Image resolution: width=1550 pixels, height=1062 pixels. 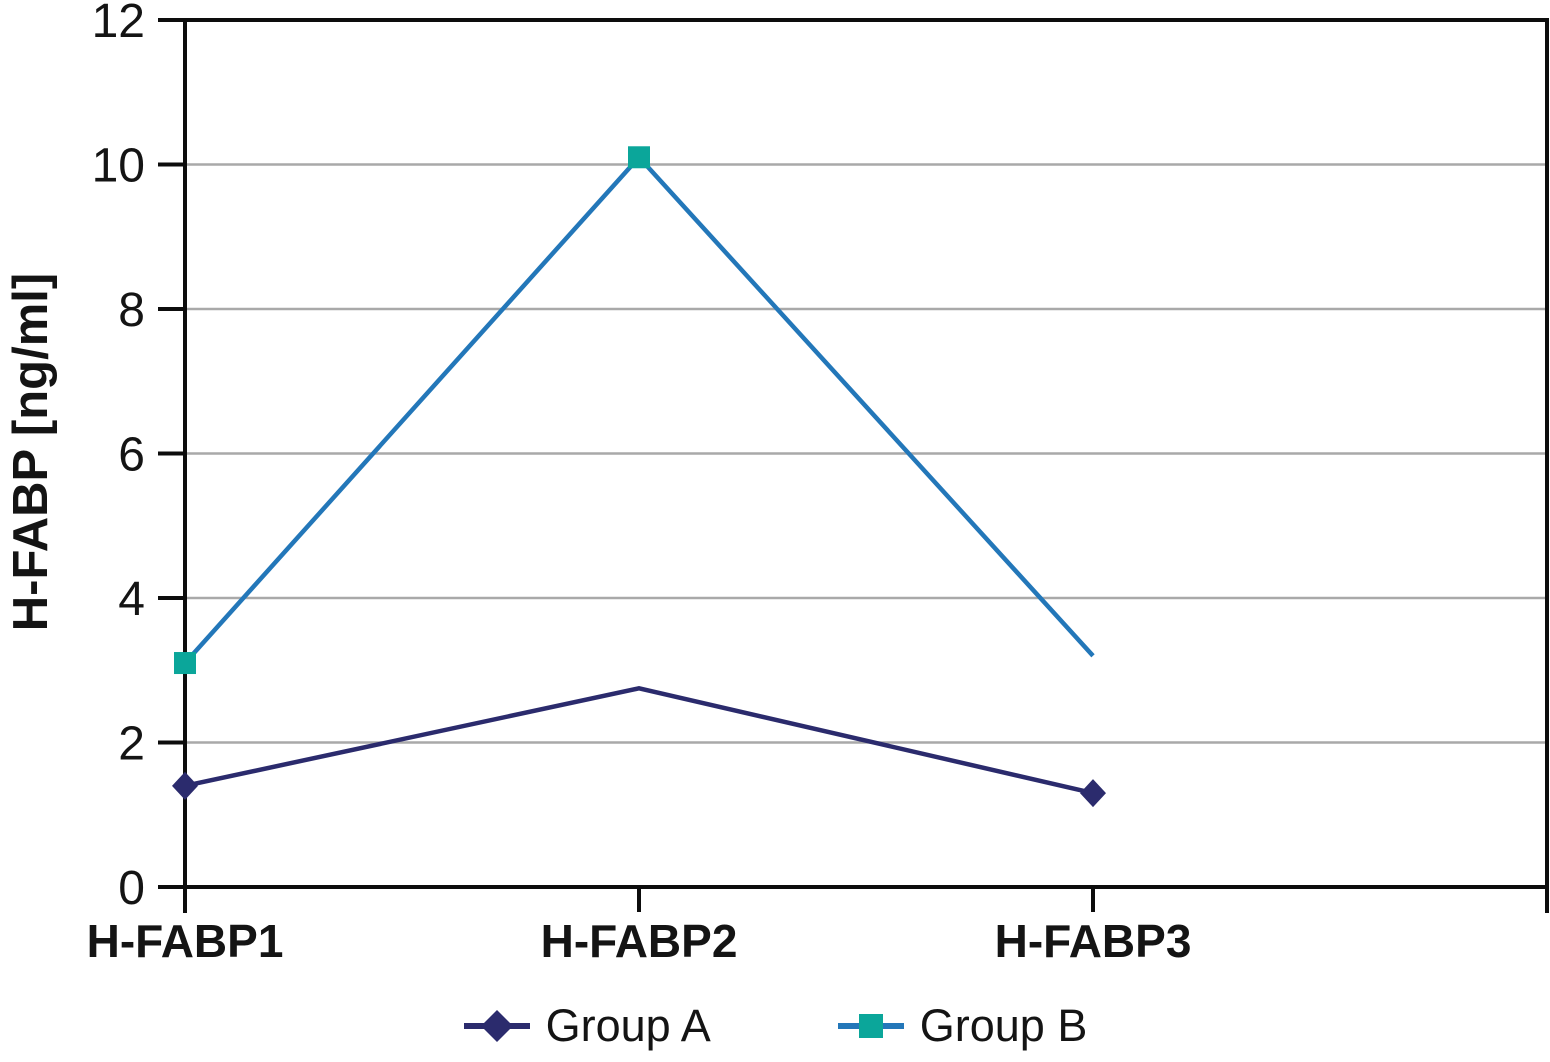 What do you see at coordinates (185, 941) in the screenshot?
I see `category-label: H-FABP1` at bounding box center [185, 941].